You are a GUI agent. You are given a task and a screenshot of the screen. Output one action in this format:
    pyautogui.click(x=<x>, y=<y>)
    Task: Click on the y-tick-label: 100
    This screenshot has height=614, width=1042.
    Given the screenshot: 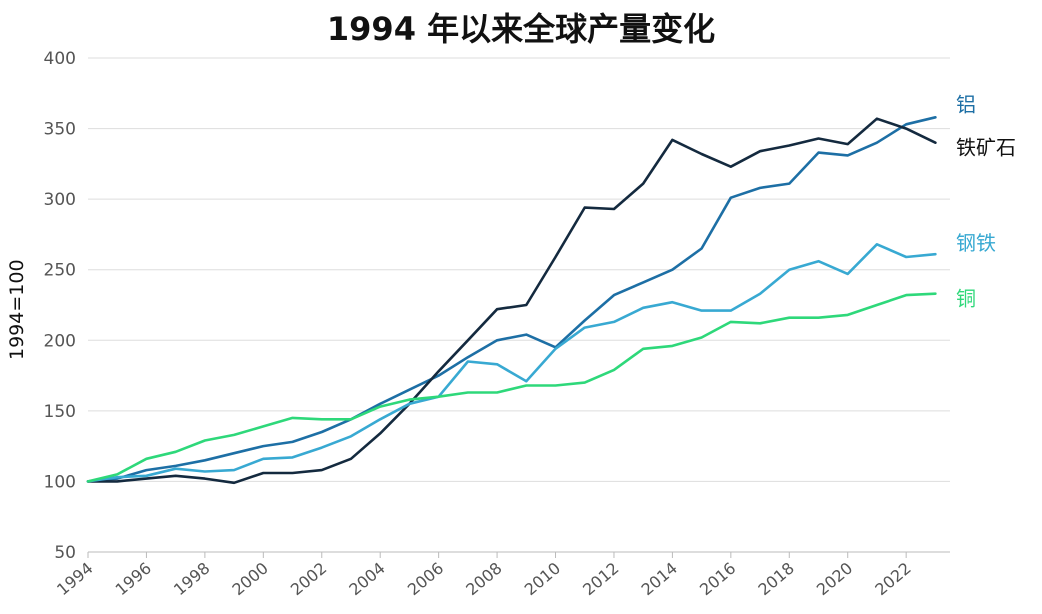 What is the action you would take?
    pyautogui.click(x=60, y=482)
    